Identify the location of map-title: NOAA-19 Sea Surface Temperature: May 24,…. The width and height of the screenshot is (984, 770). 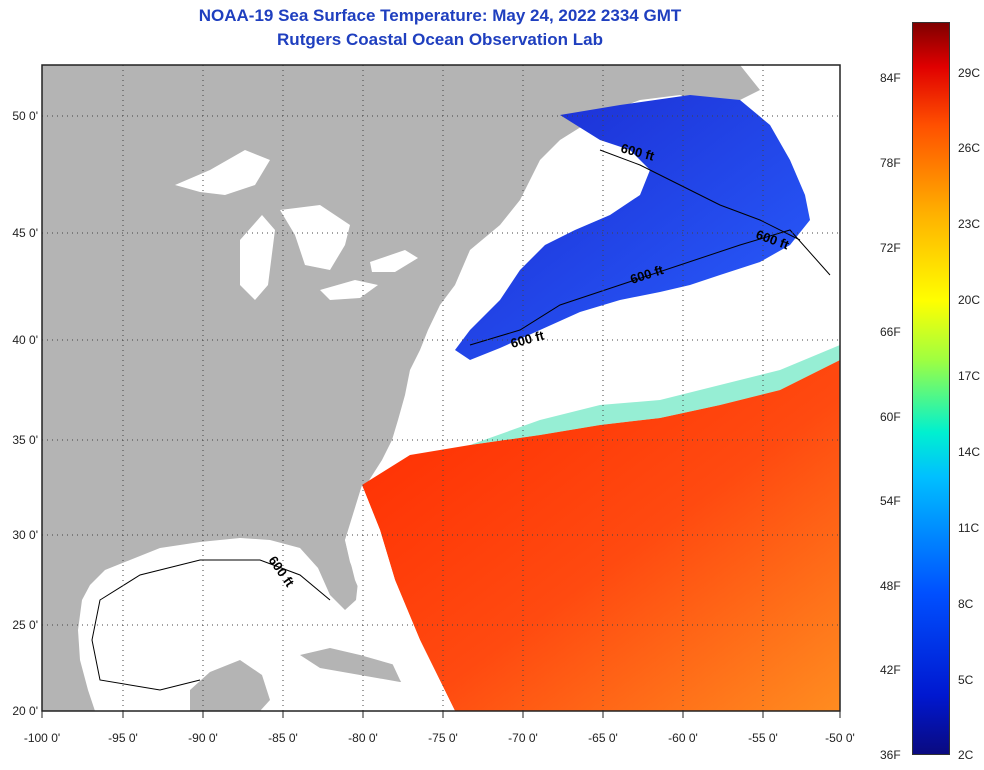
(440, 15).